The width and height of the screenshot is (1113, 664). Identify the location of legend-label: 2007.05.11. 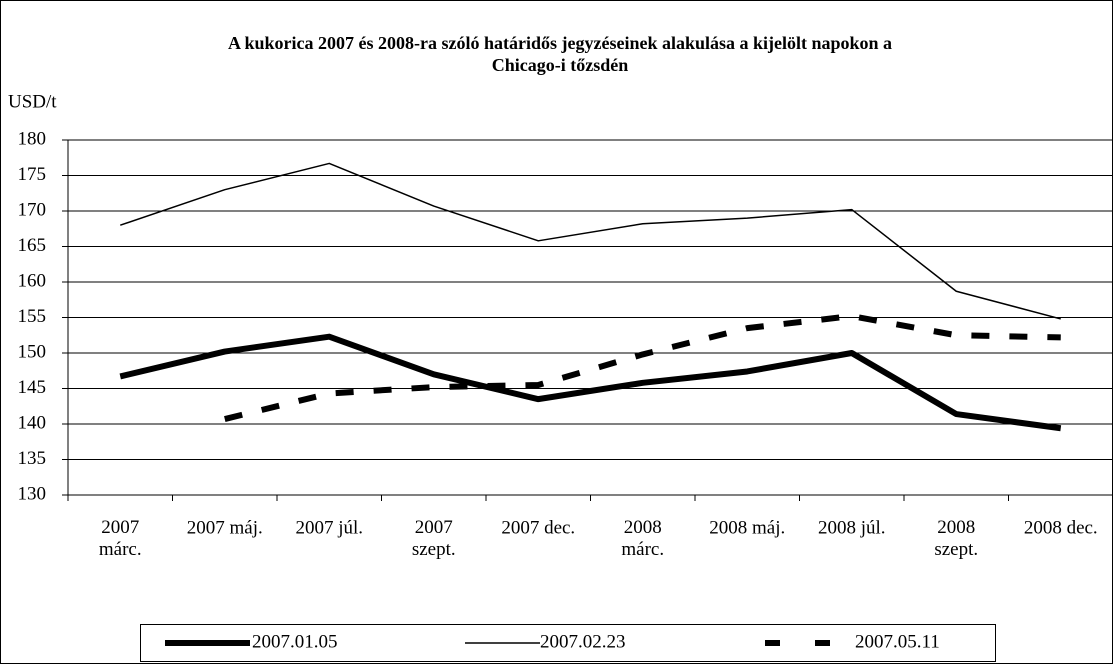
(897, 641).